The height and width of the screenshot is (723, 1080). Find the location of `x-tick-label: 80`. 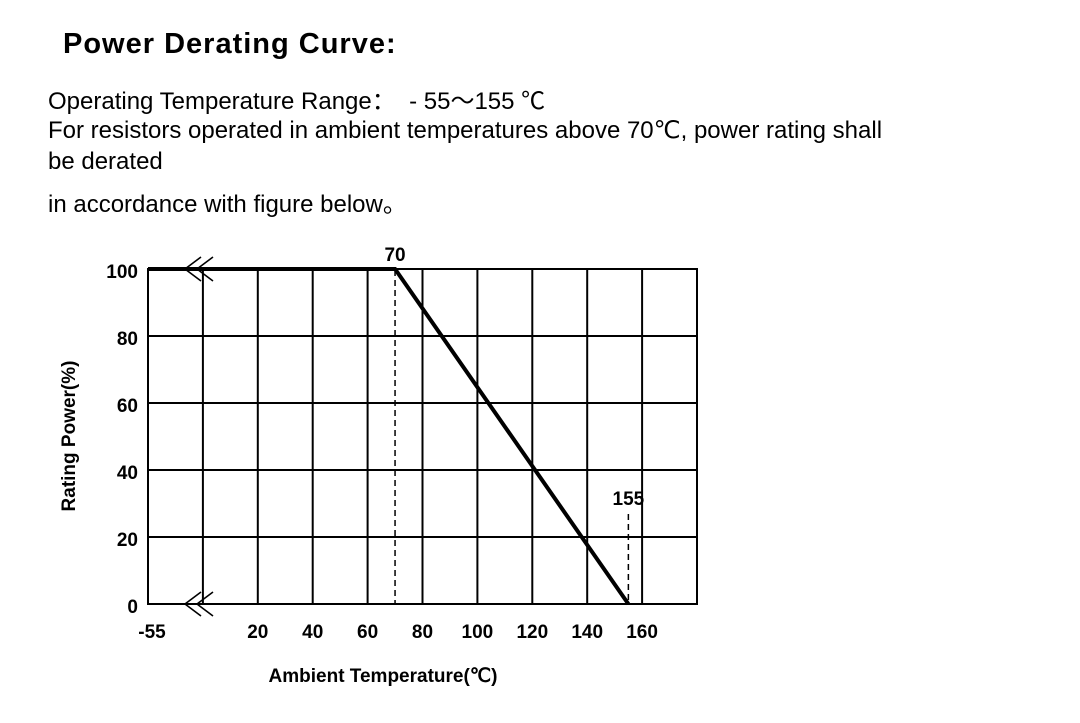

x-tick-label: 80 is located at coordinates (422, 632).